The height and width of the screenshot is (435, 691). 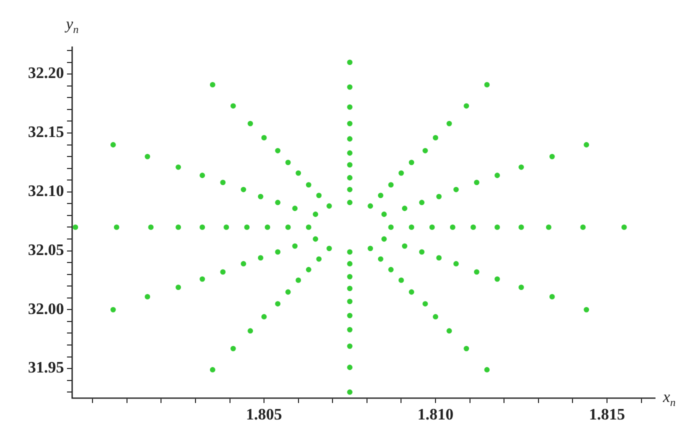 What do you see at coordinates (606, 415) in the screenshot?
I see `x-tick-label: 1.815` at bounding box center [606, 415].